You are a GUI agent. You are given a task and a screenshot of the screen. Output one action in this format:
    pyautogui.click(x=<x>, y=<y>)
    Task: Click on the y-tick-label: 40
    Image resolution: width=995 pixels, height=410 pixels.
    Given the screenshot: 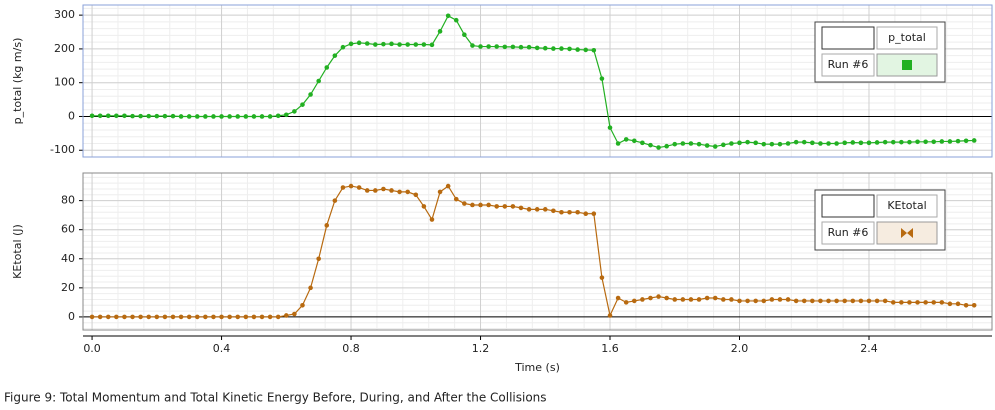 What is the action you would take?
    pyautogui.click(x=68, y=258)
    